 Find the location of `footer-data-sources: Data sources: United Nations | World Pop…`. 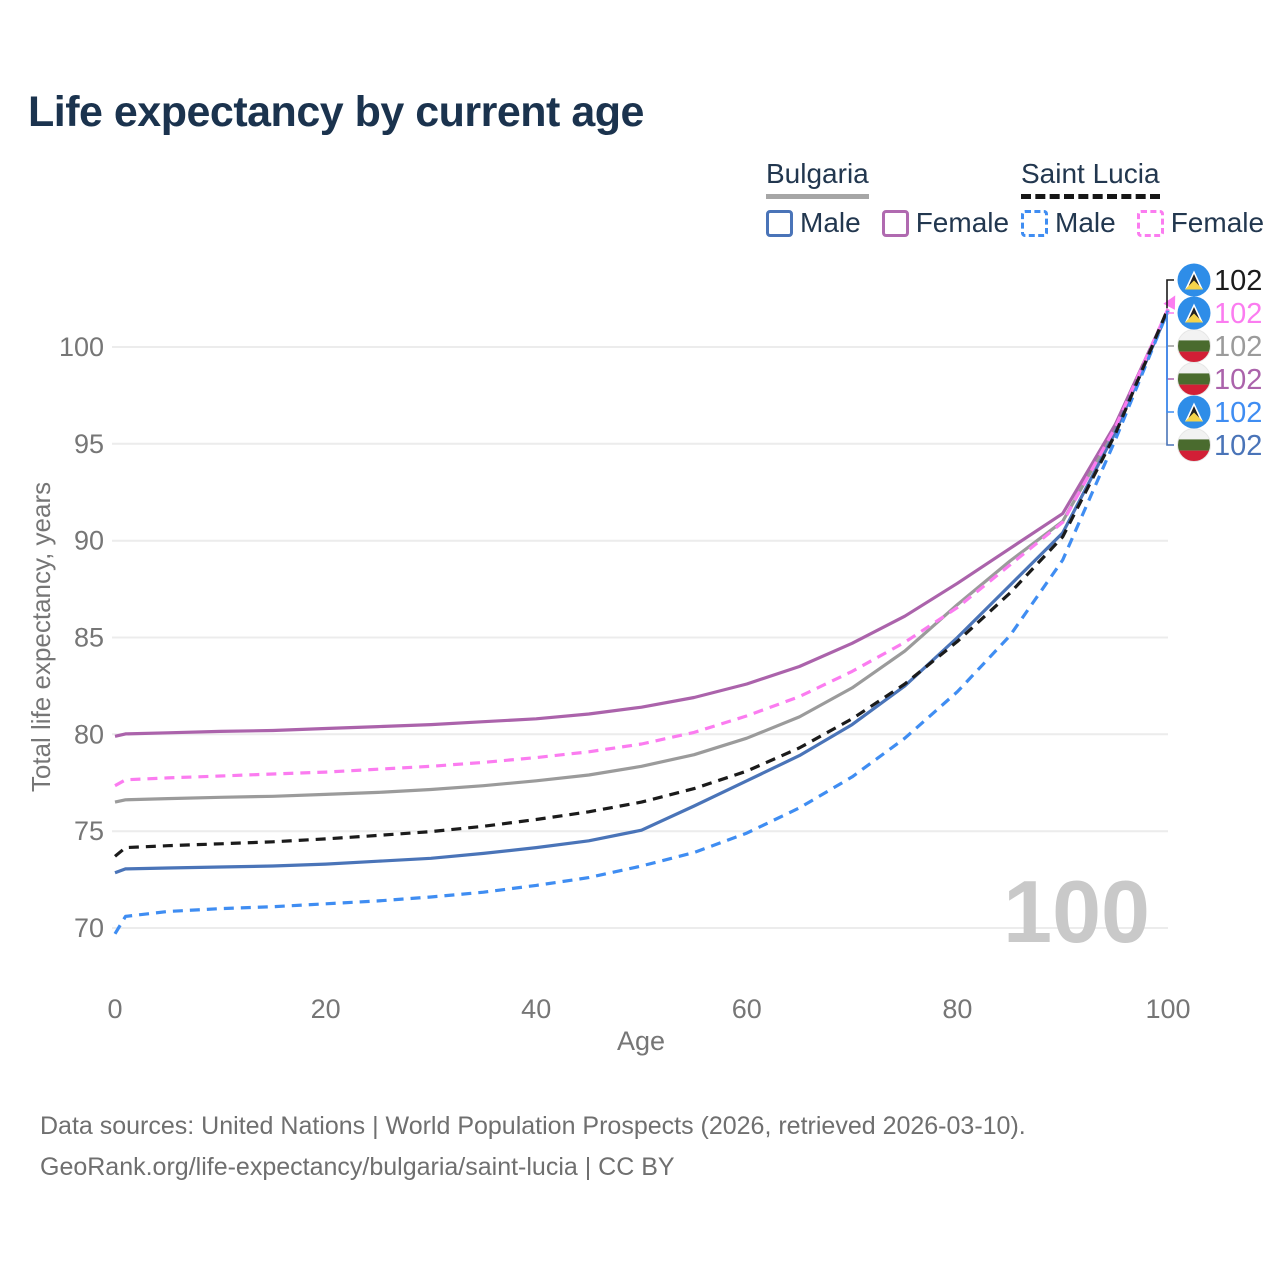

footer-data-sources: Data sources: United Nations | World Pop… is located at coordinates (533, 1126).